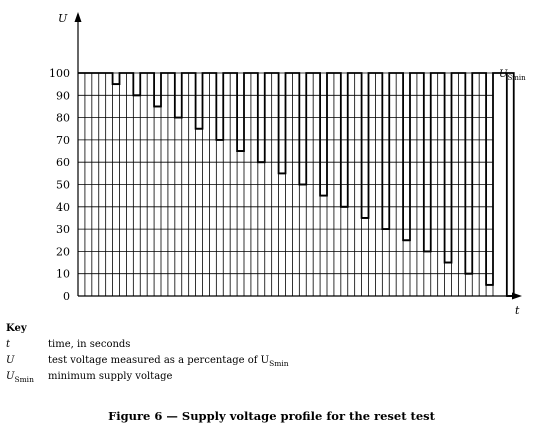  What do you see at coordinates (63, 18) in the screenshot?
I see `y-axis-label: U` at bounding box center [63, 18].